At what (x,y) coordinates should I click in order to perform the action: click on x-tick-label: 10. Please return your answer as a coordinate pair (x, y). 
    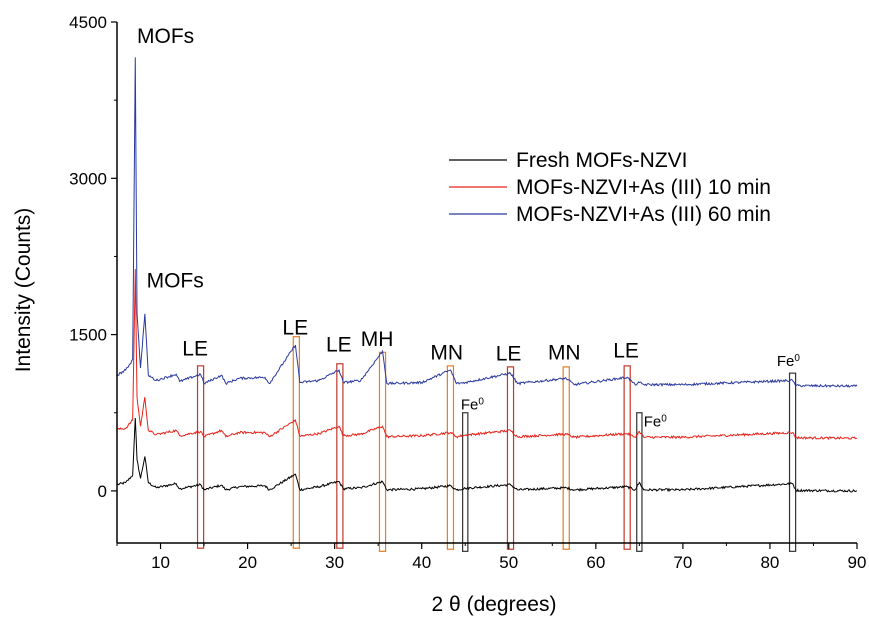
    Looking at the image, I should click on (160, 562).